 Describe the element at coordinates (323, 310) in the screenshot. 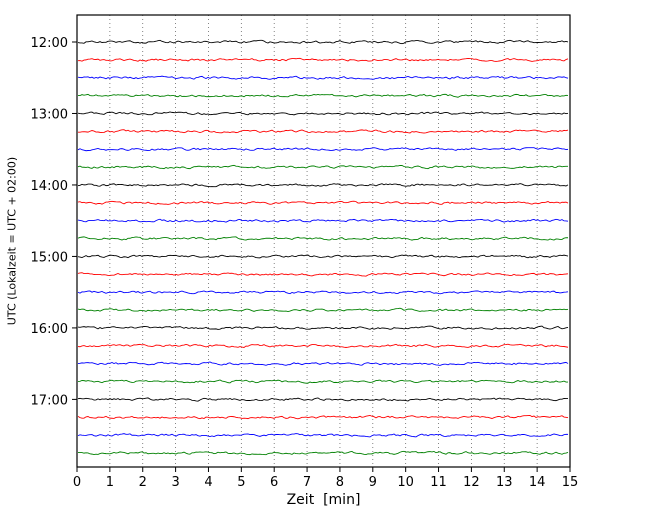

I see `seismogram-trace-15:45` at that location.